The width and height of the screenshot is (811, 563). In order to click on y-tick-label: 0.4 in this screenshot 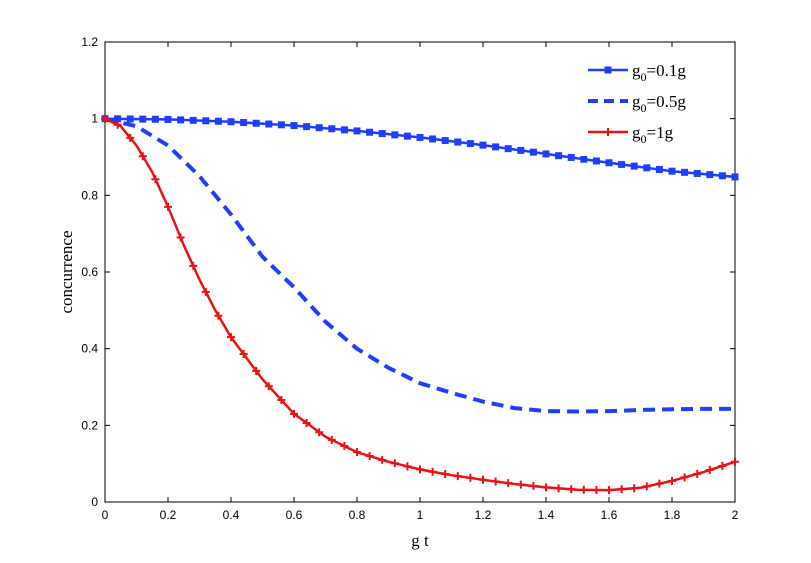, I will do `click(89, 349)`.